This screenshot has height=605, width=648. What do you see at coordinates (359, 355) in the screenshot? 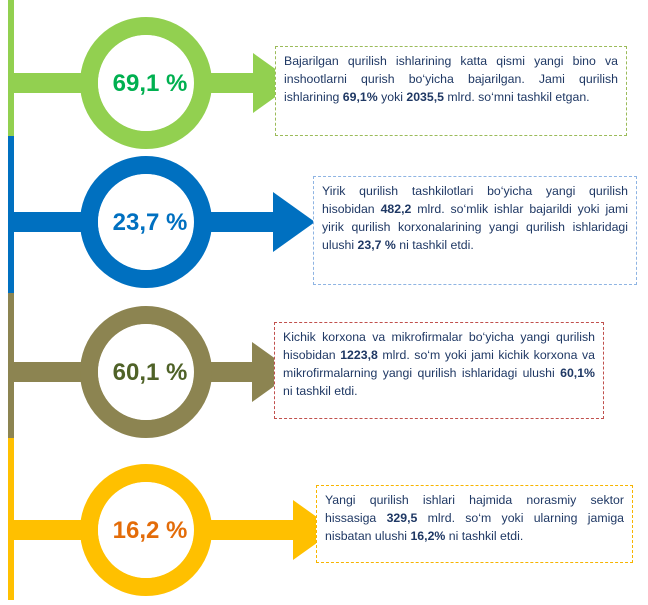
I see `note-value: 1223,8` at bounding box center [359, 355].